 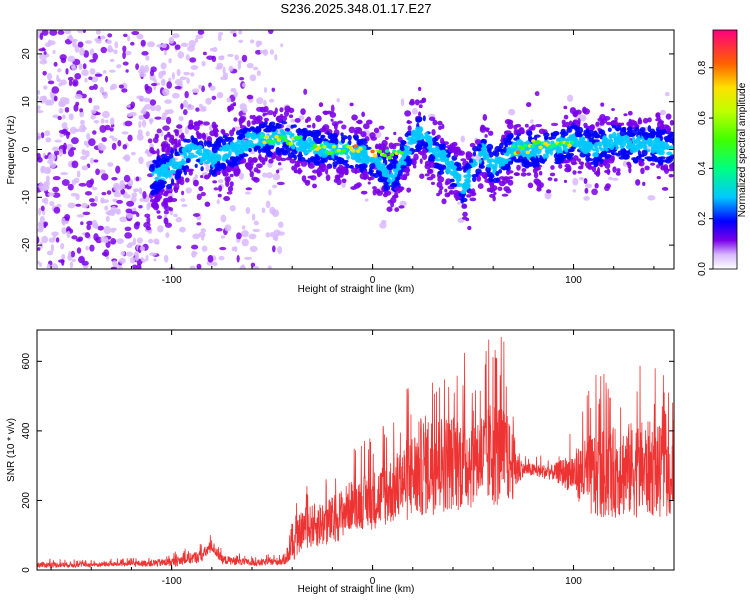 What do you see at coordinates (26, 102) in the screenshot?
I see `spectrogram-ytick-label: 10` at bounding box center [26, 102].